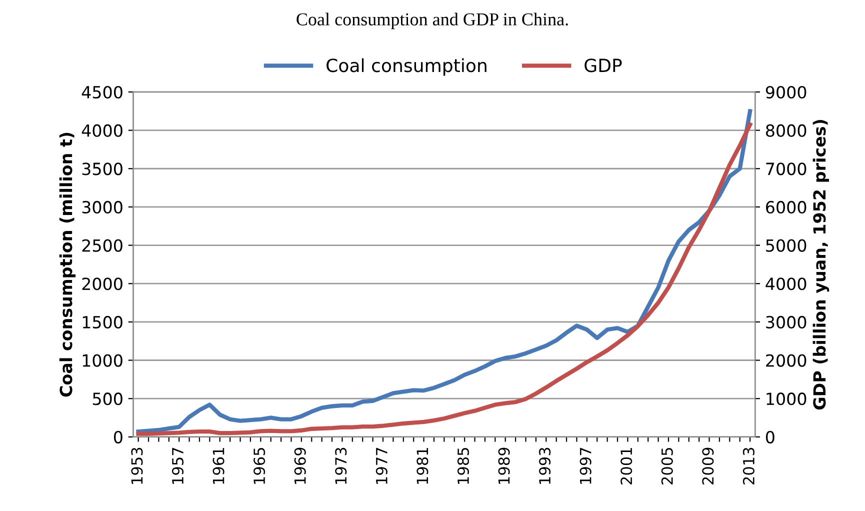 This screenshot has height=511, width=865. Describe the element at coordinates (178, 466) in the screenshot. I see `x-tick-label: 1957` at that location.